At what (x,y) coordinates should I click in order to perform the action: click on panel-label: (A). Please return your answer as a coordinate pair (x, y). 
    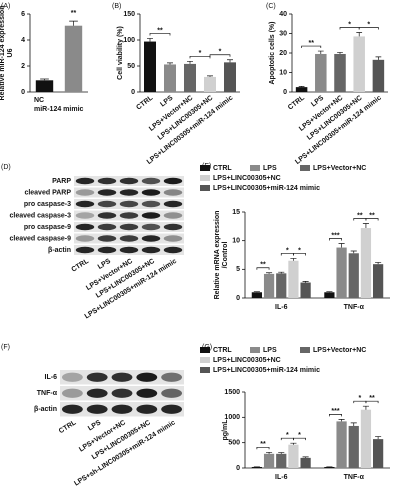
    Looking at the image, I should click on (5, 6).